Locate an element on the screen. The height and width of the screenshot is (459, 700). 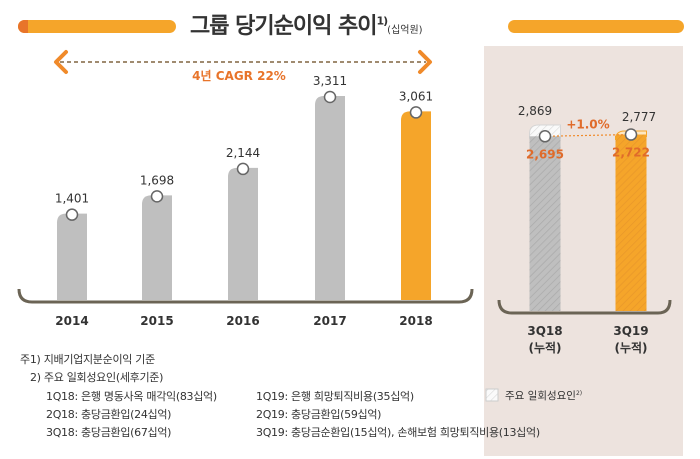
data-label-2015: 1,698 is located at coordinates (157, 180).